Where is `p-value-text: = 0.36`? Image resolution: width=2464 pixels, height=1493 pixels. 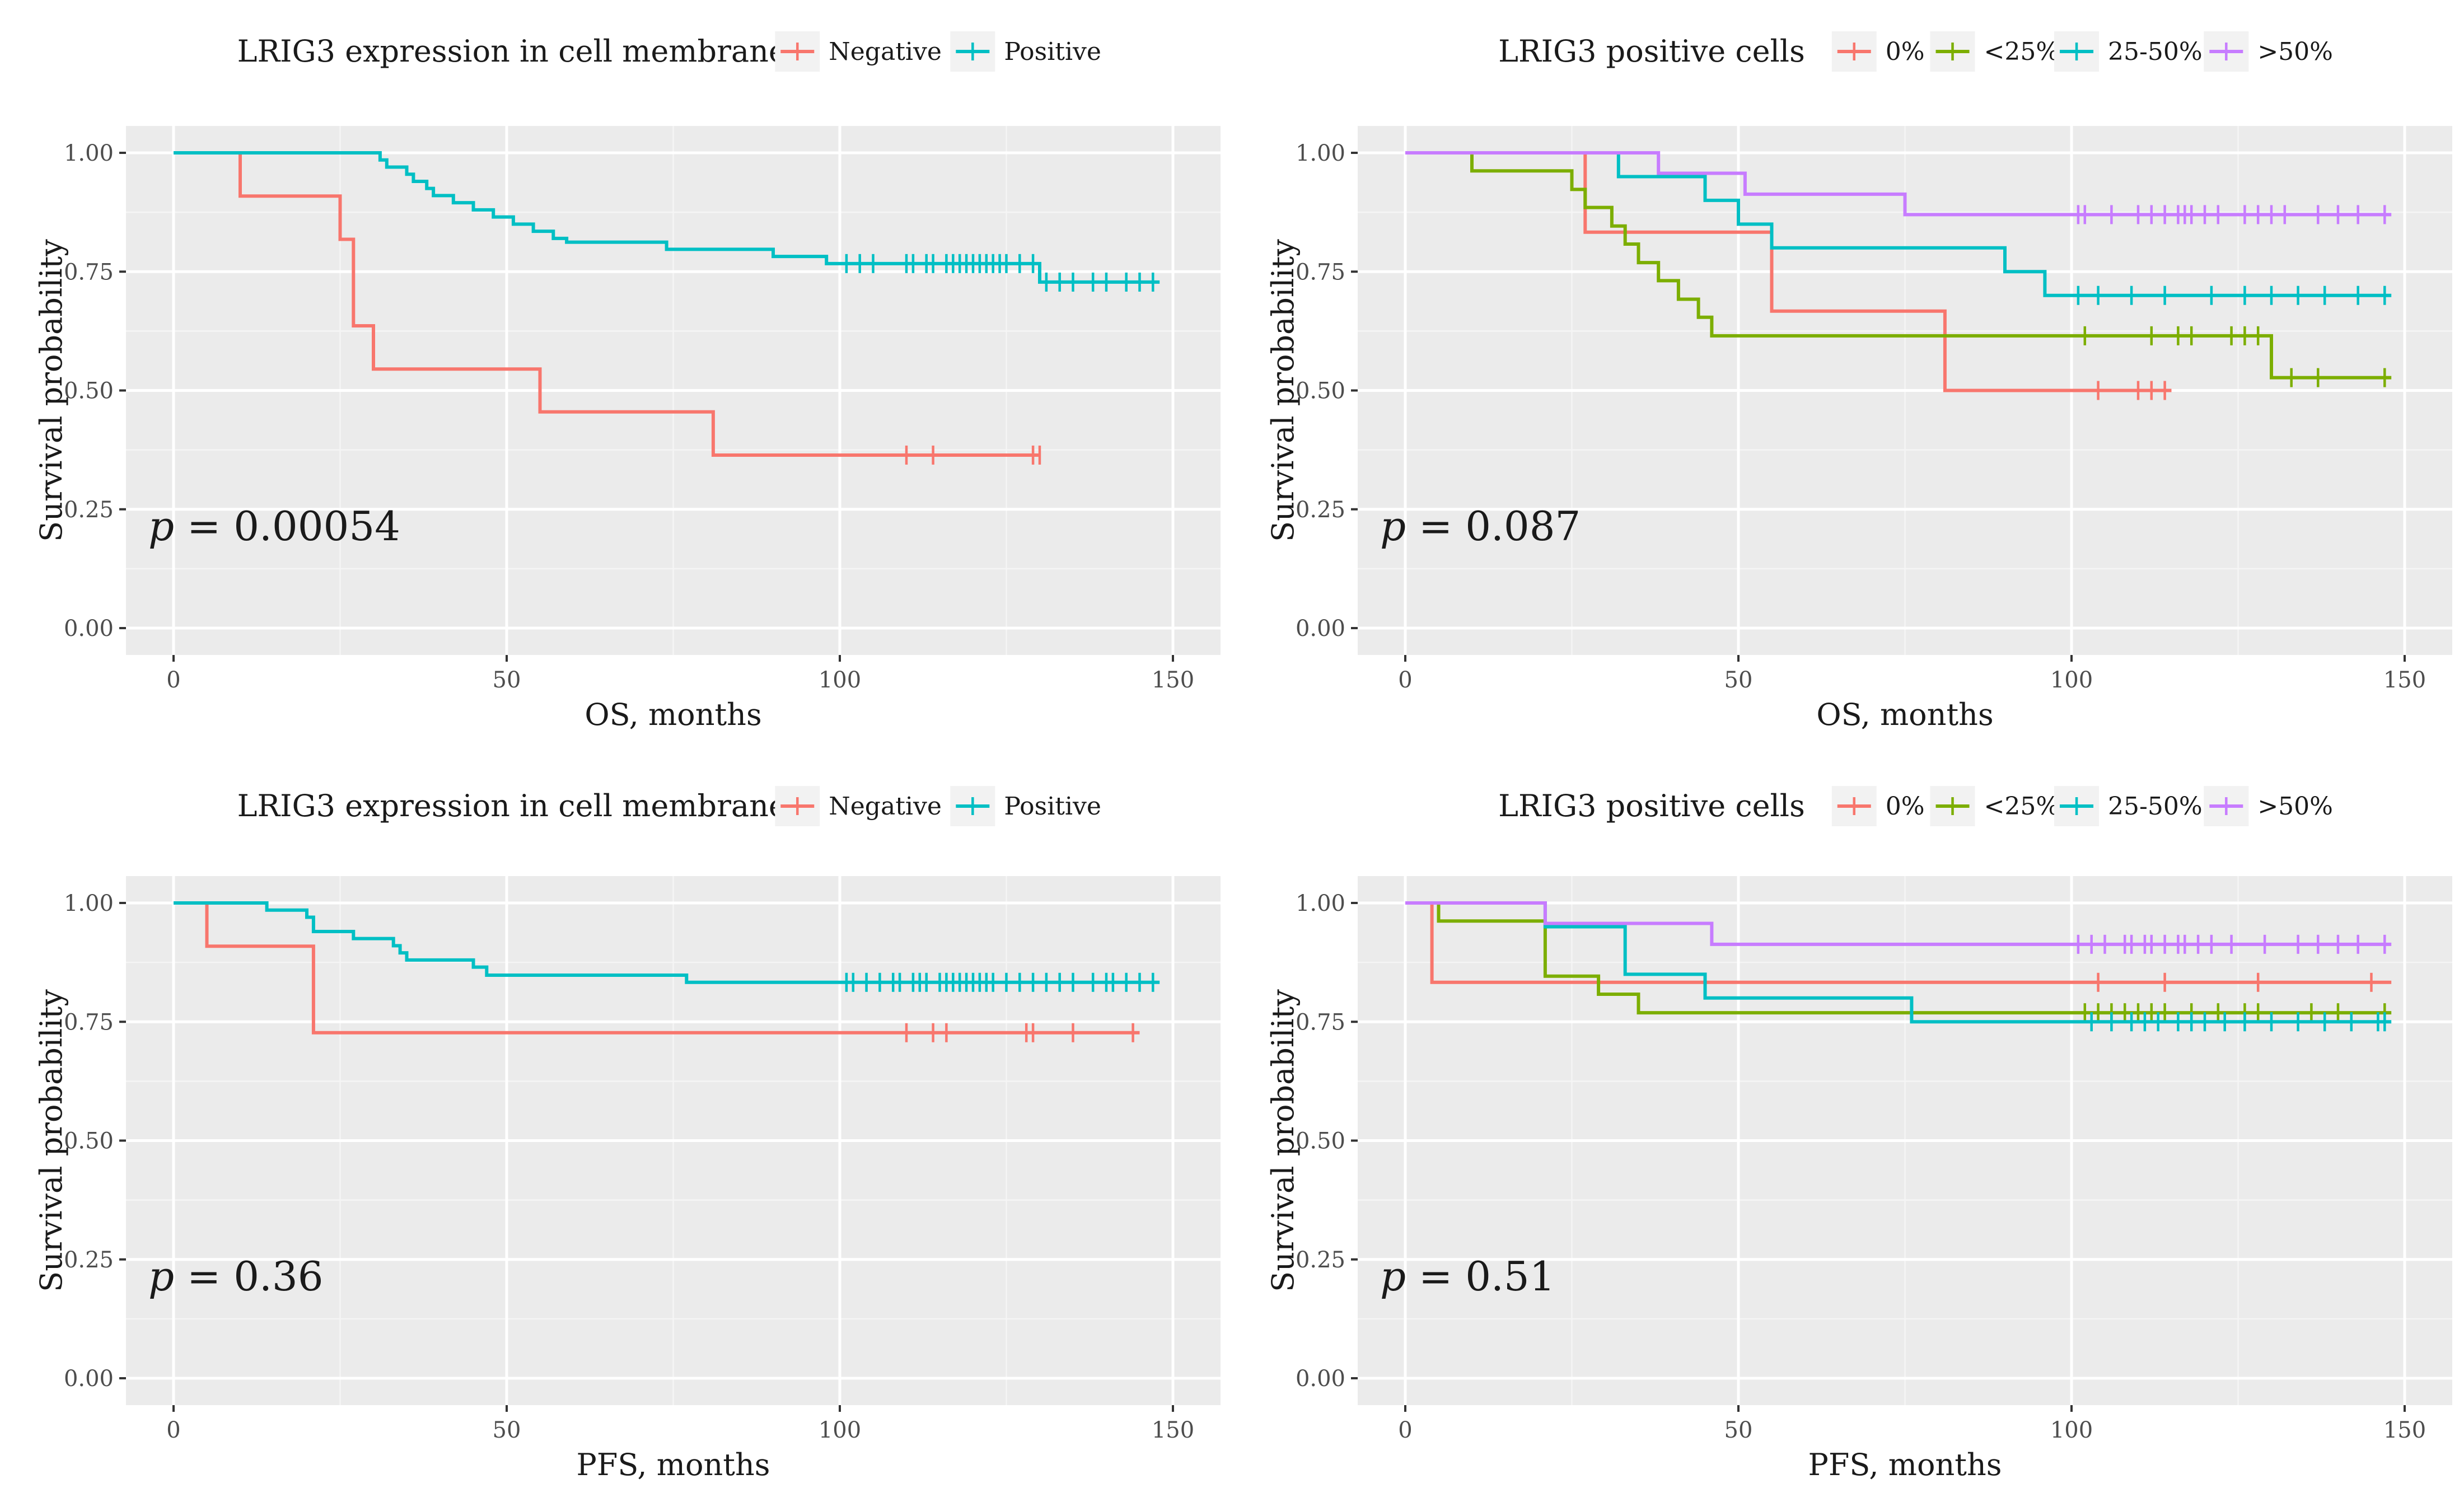 p-value-text: = 0.36 is located at coordinates (248, 1276).